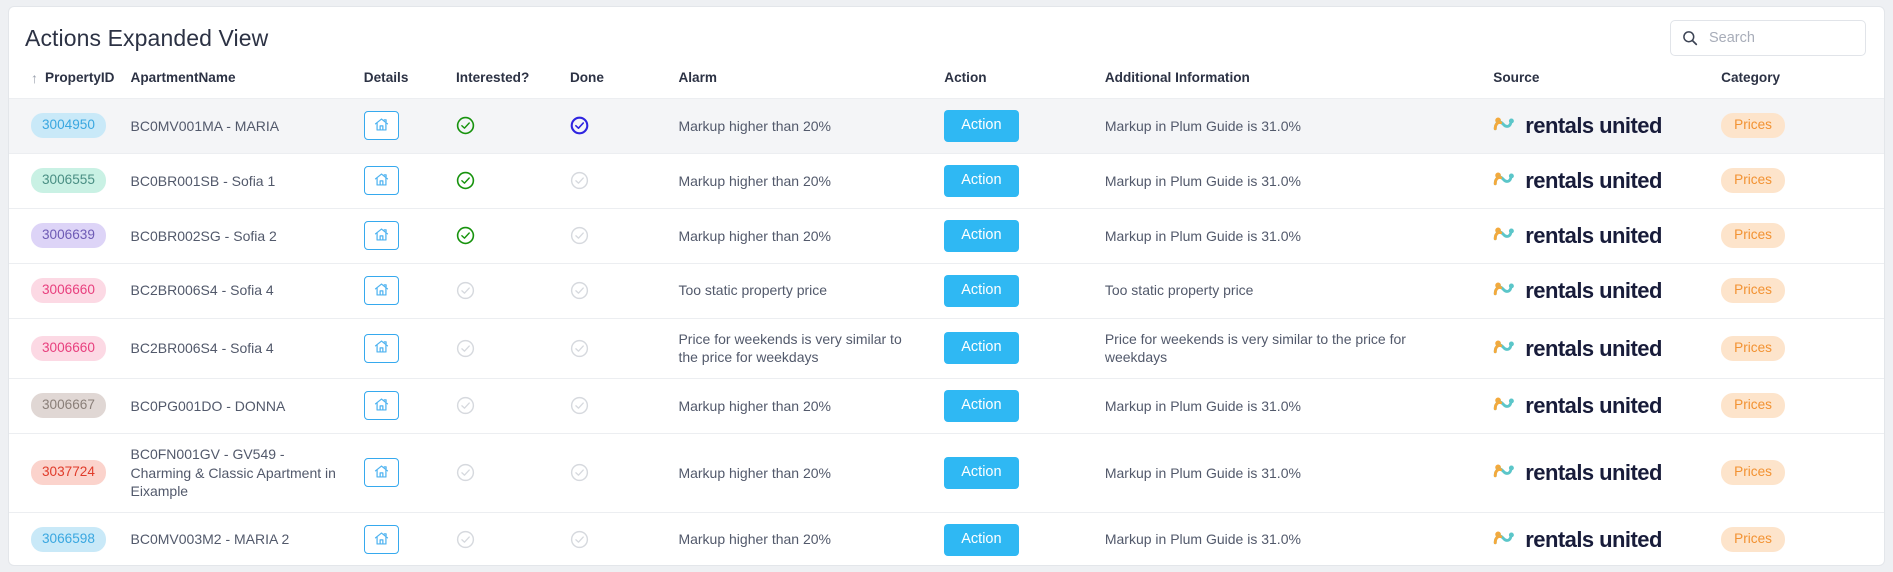 The height and width of the screenshot is (572, 1893). Describe the element at coordinates (624, 125) in the screenshot. I see `done-done-icon` at that location.